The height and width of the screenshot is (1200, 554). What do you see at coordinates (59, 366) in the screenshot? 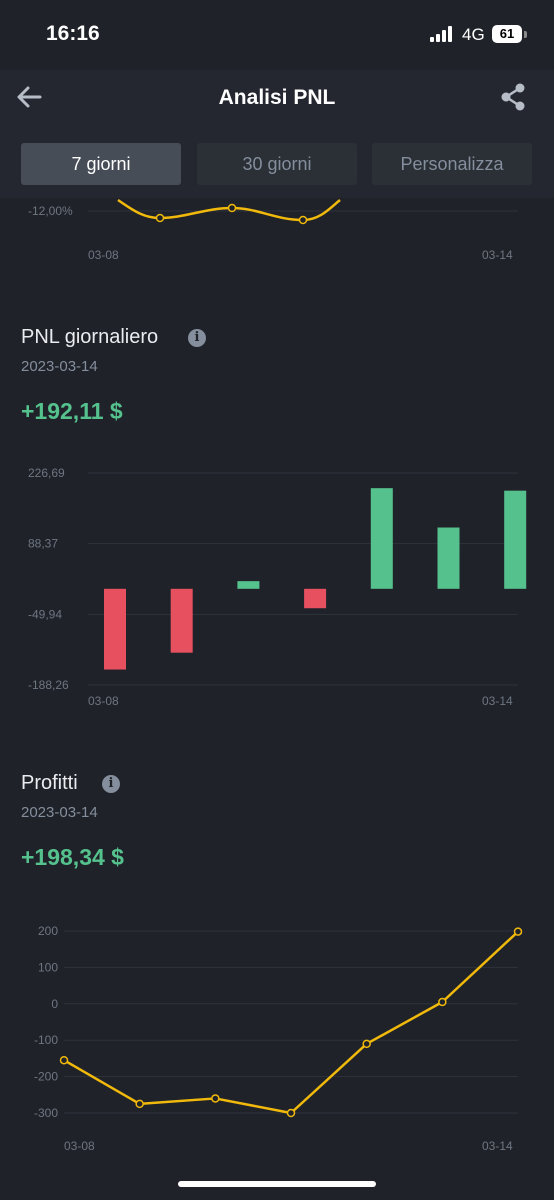
I see `daily-pnl-date: 2023-03-14` at bounding box center [59, 366].